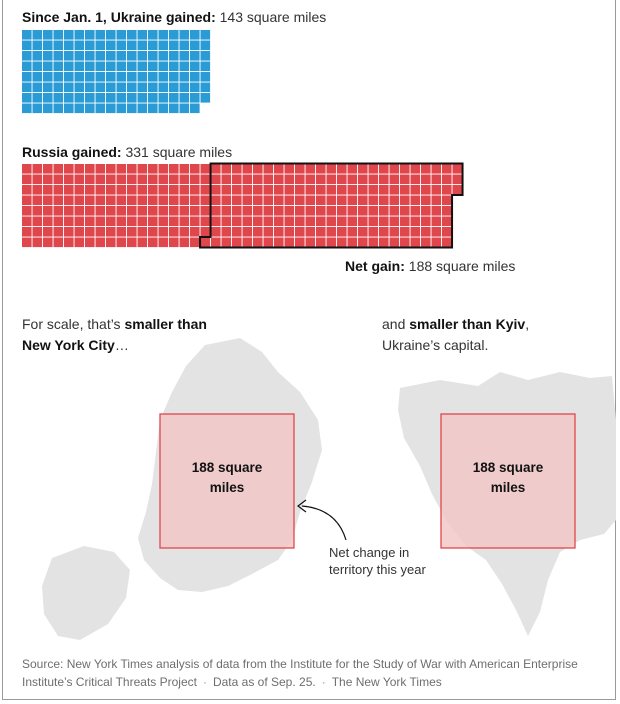 The image size is (620, 704). I want to click on ukraine-value: 143 square miles, so click(273, 17).